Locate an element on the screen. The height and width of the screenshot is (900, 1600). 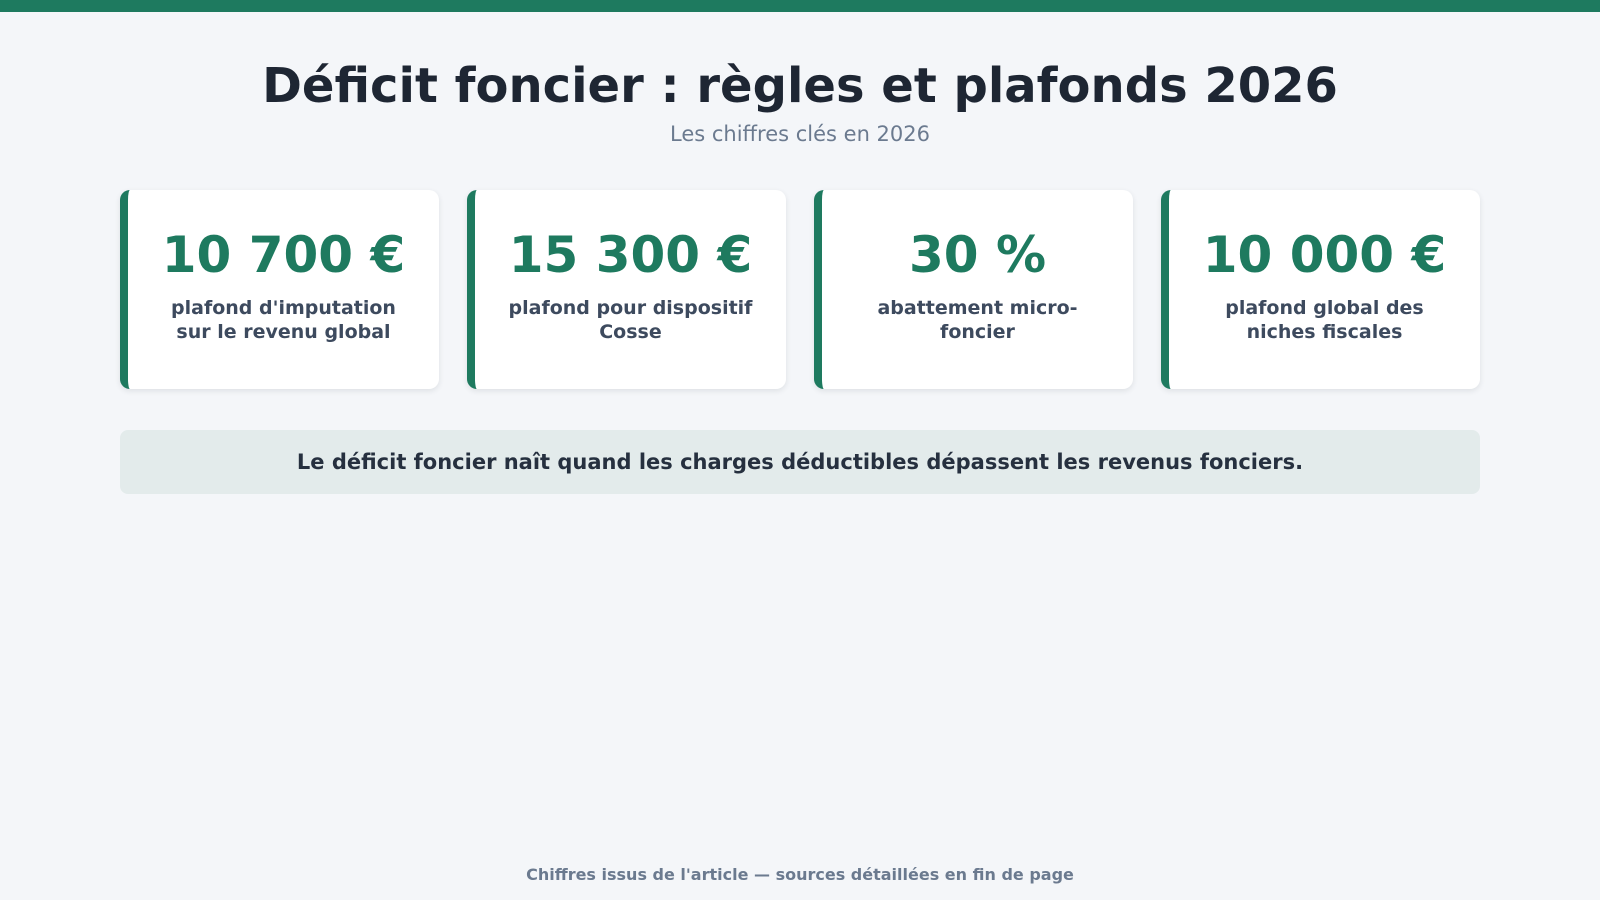
stat-card-micro-foncier: 30 % abattement micro-foncier is located at coordinates (973, 289).